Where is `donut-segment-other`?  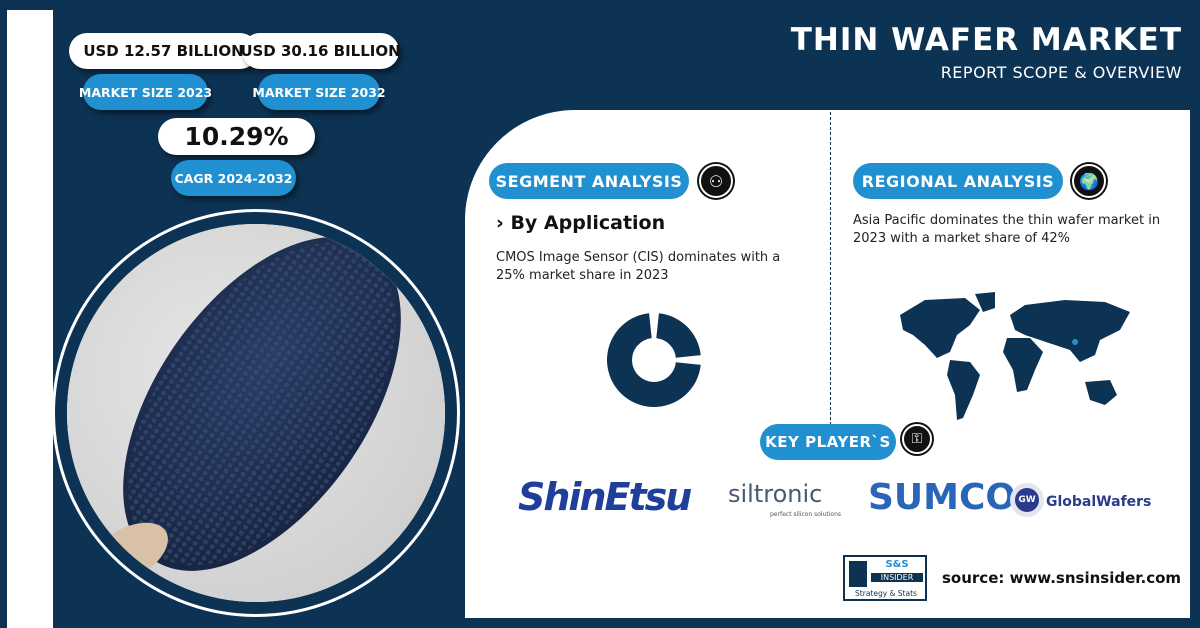 donut-segment-other is located at coordinates (654, 360).